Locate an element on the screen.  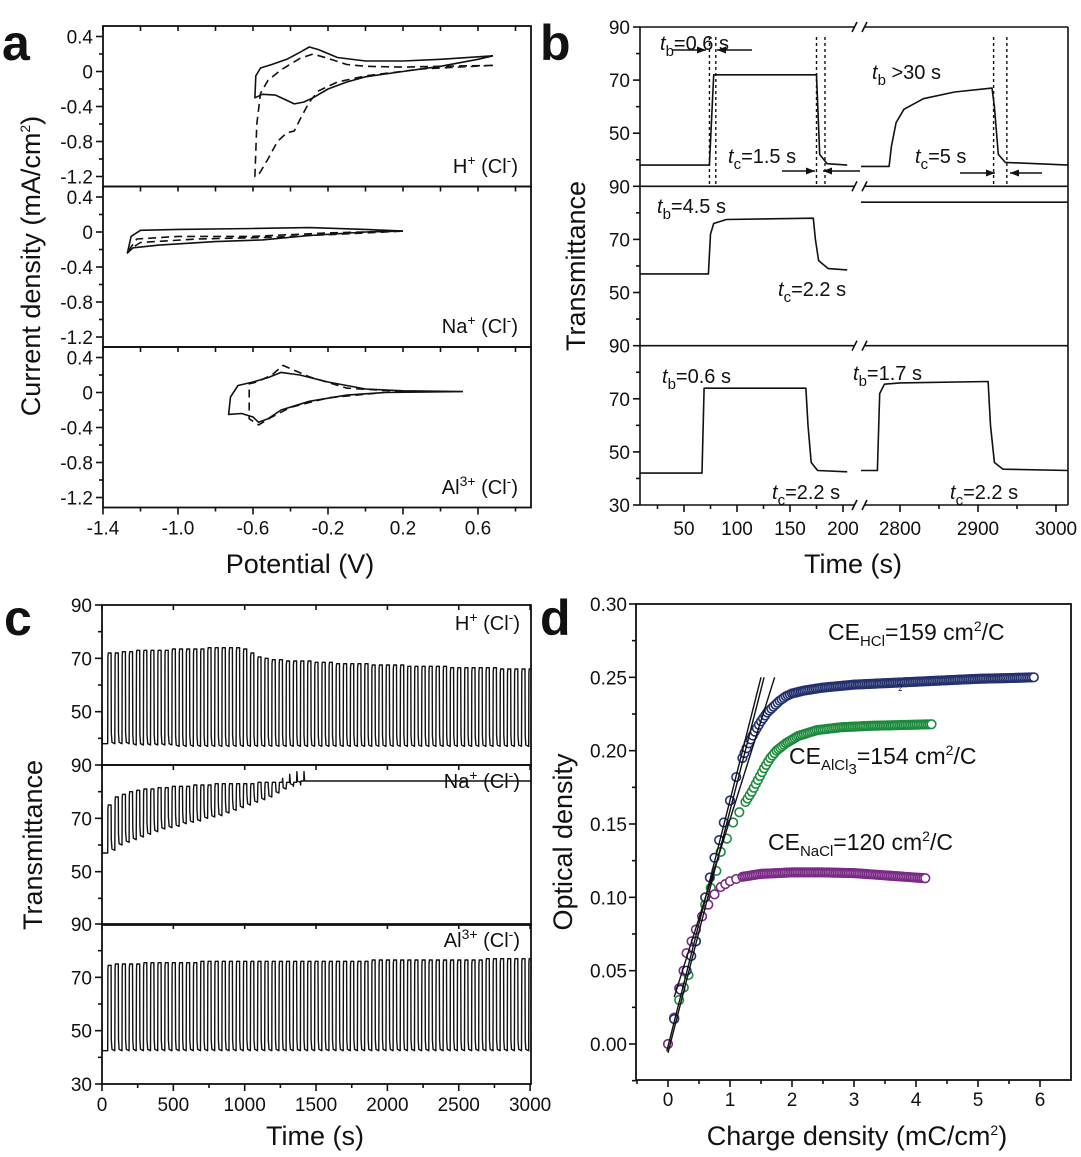
c-y-tick-label: 70 is located at coordinates (81, 659).